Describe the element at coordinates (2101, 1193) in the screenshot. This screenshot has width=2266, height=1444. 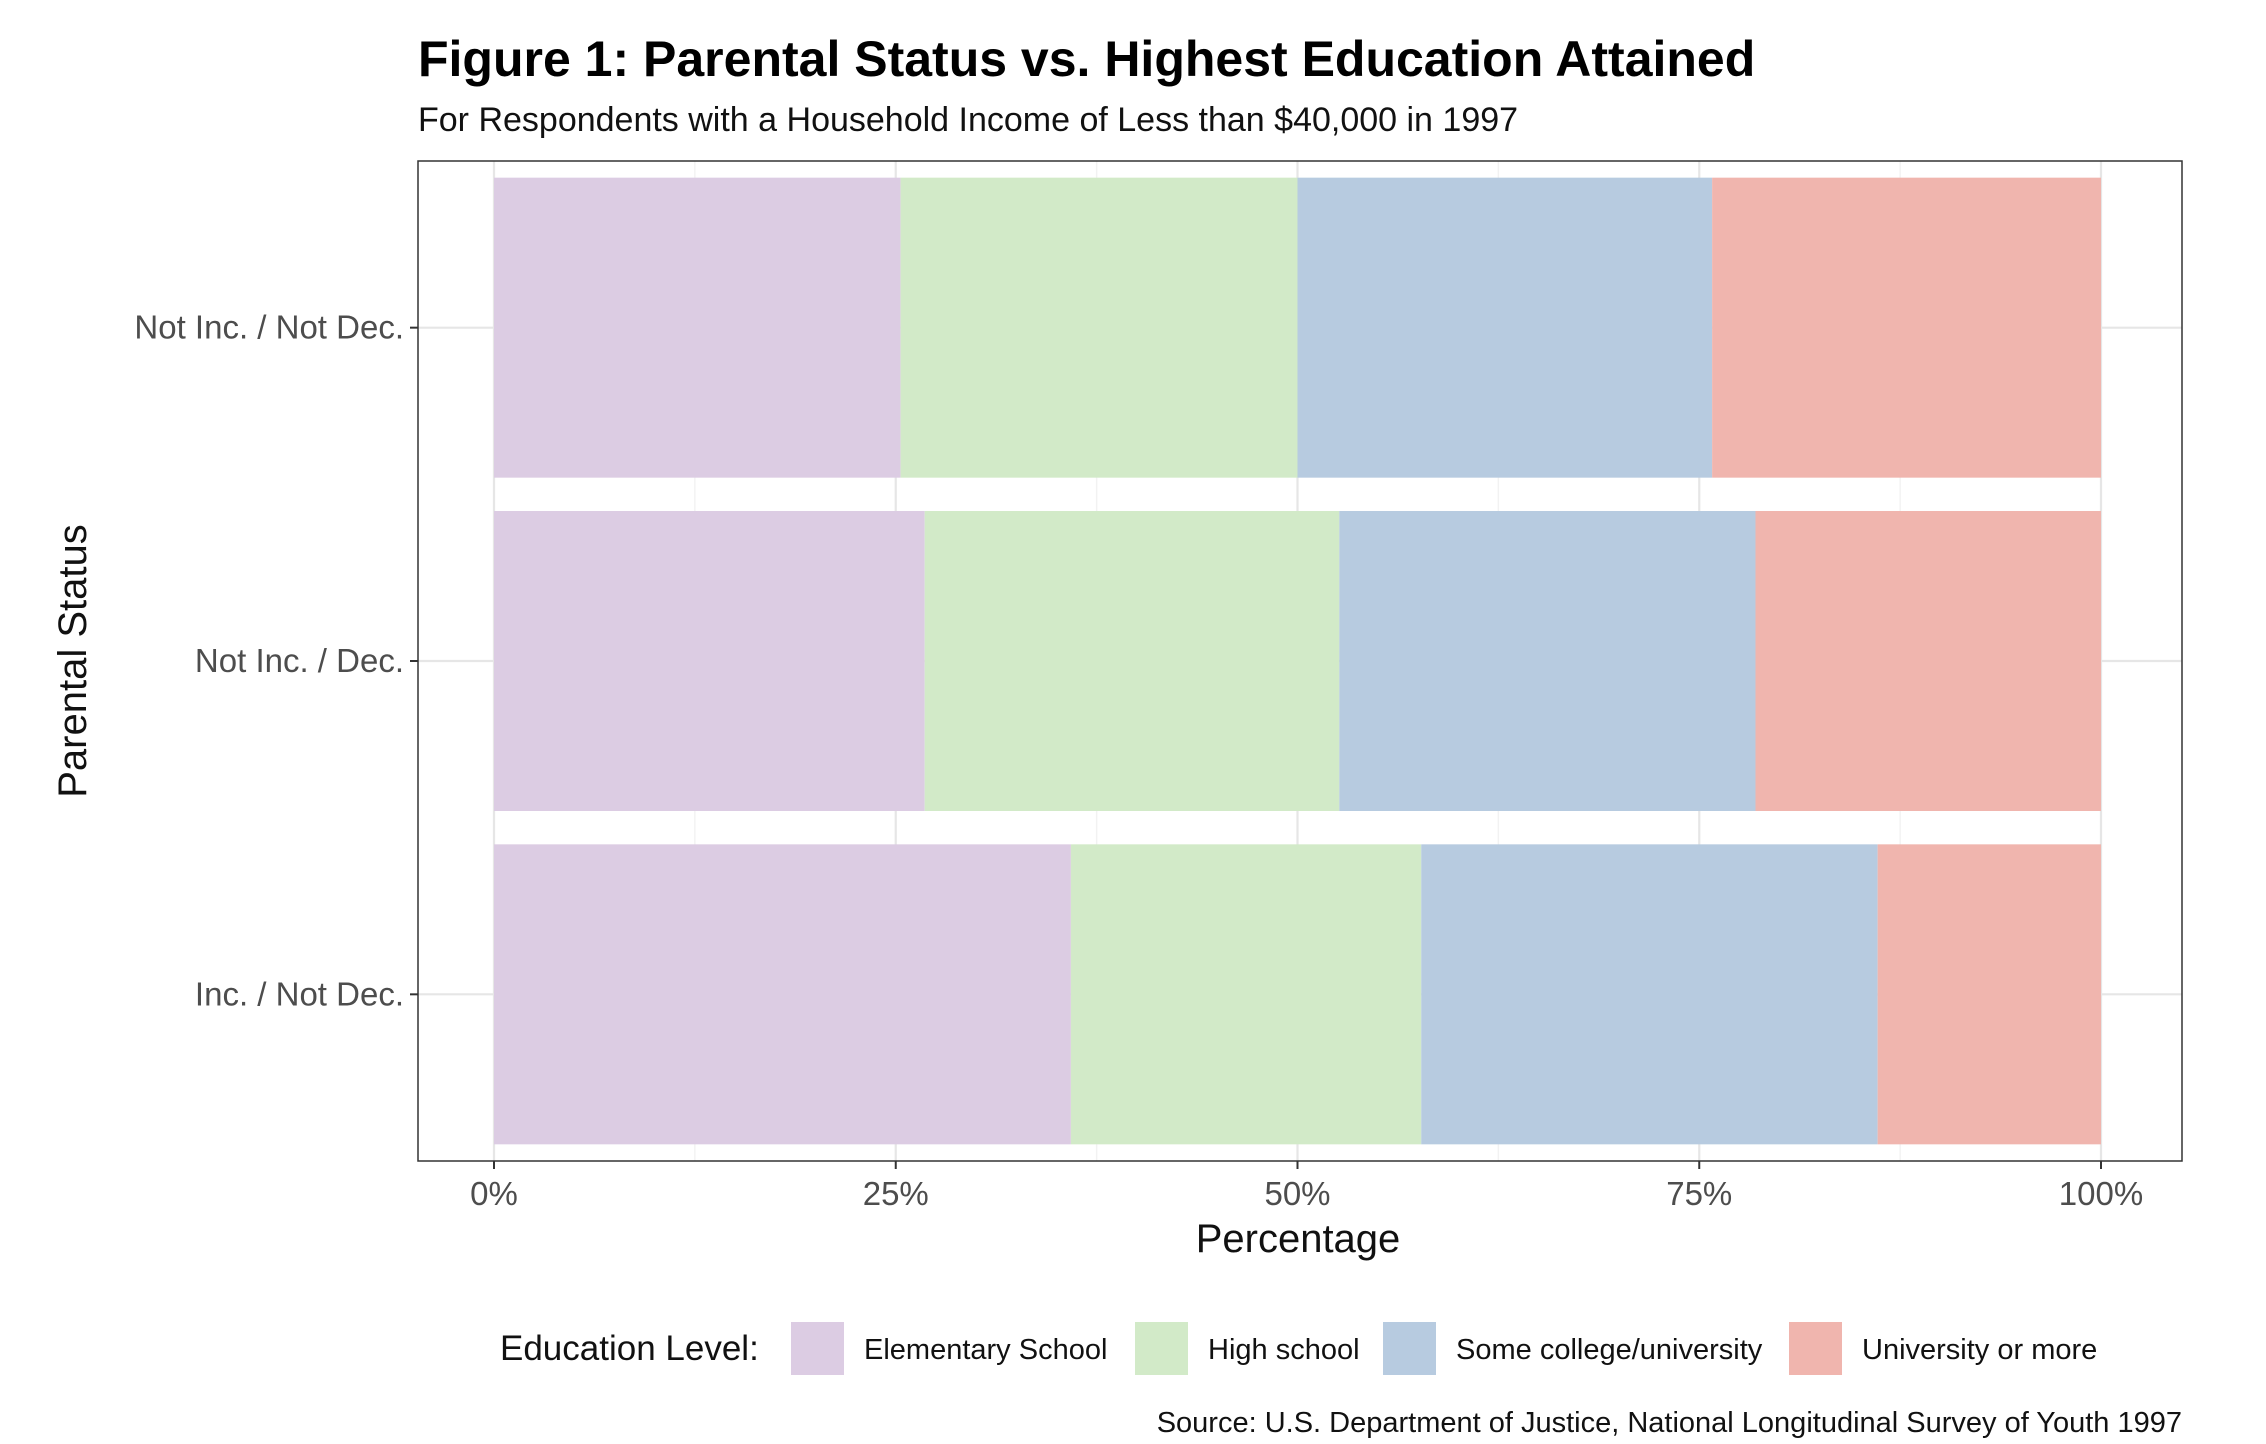
I see `x-tick-label: 100%` at that location.